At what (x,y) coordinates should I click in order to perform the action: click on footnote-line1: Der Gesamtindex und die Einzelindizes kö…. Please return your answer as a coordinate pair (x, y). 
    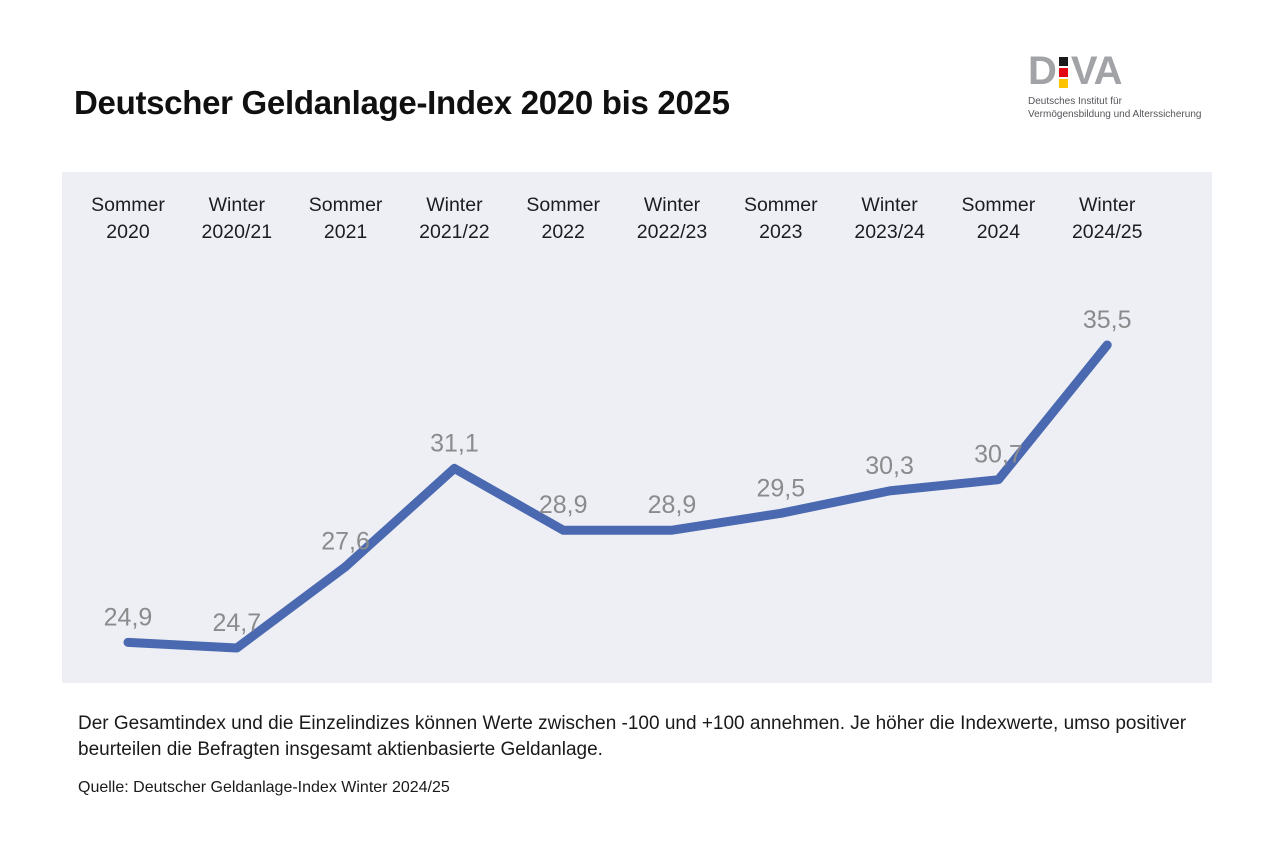
    Looking at the image, I should click on (632, 723).